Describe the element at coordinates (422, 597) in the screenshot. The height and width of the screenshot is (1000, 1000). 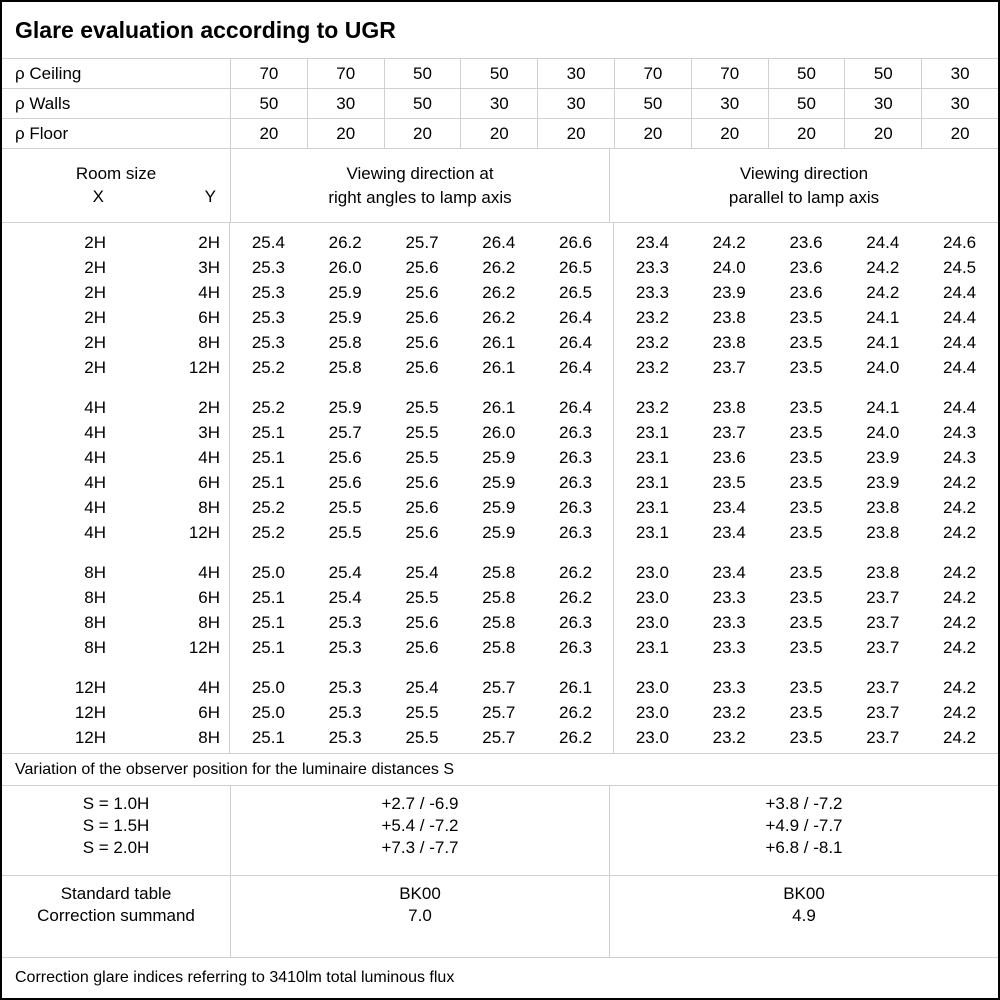
I see `ugr-value-cell: 25.5` at that location.